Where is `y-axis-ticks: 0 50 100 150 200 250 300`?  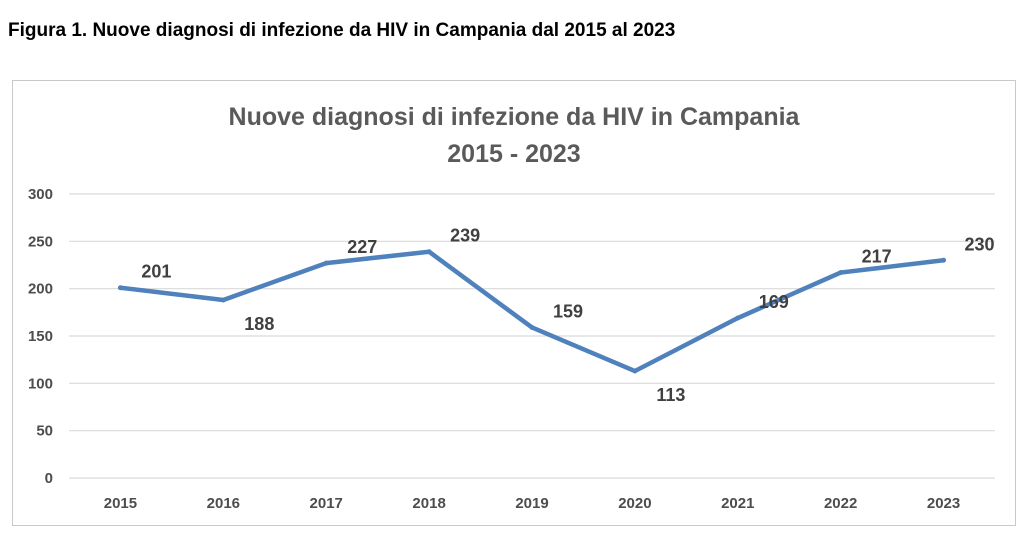
y-axis-ticks: 0 50 100 150 200 250 300 is located at coordinates (40, 336).